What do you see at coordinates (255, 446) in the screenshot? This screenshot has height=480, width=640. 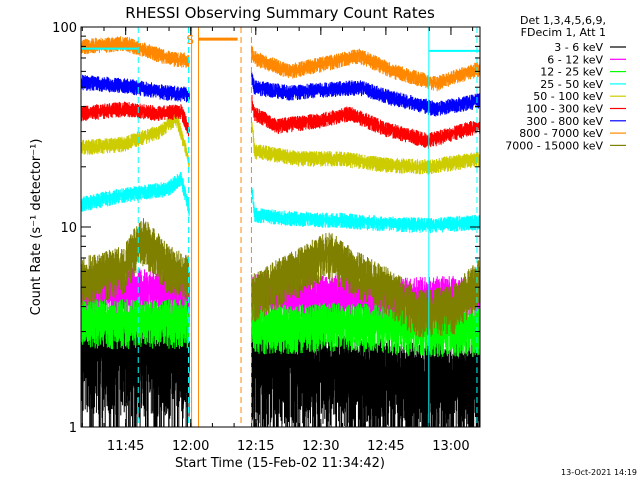 I see `x-tick-label: 12:15` at bounding box center [255, 446].